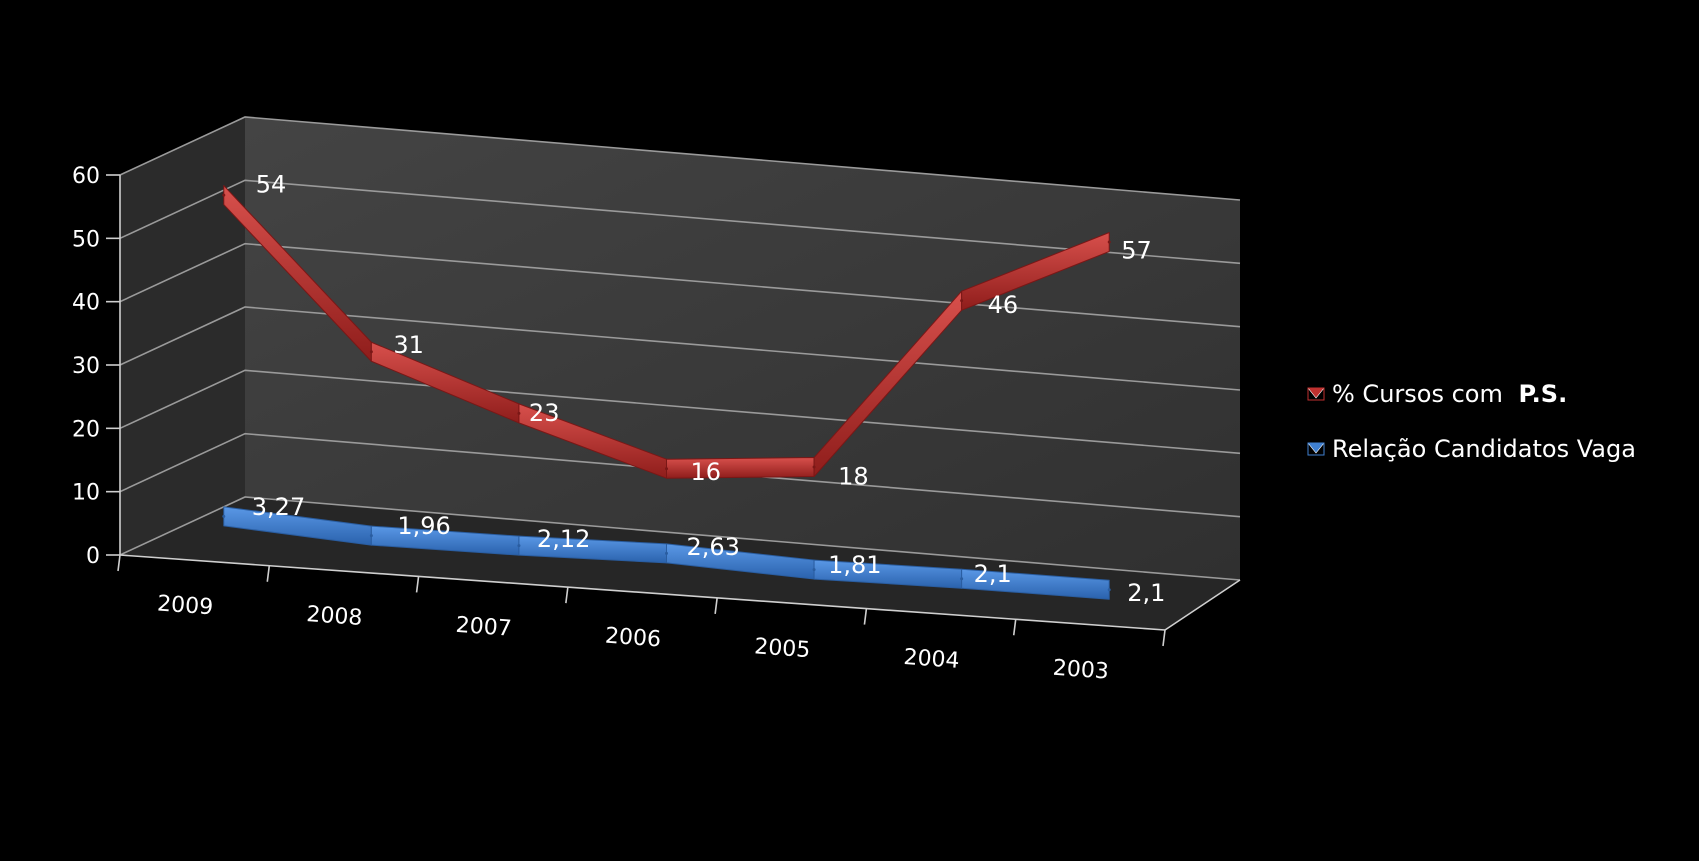 The height and width of the screenshot is (861, 1699). Describe the element at coordinates (1136, 251) in the screenshot. I see `series-0-data-label-6: 57` at that location.